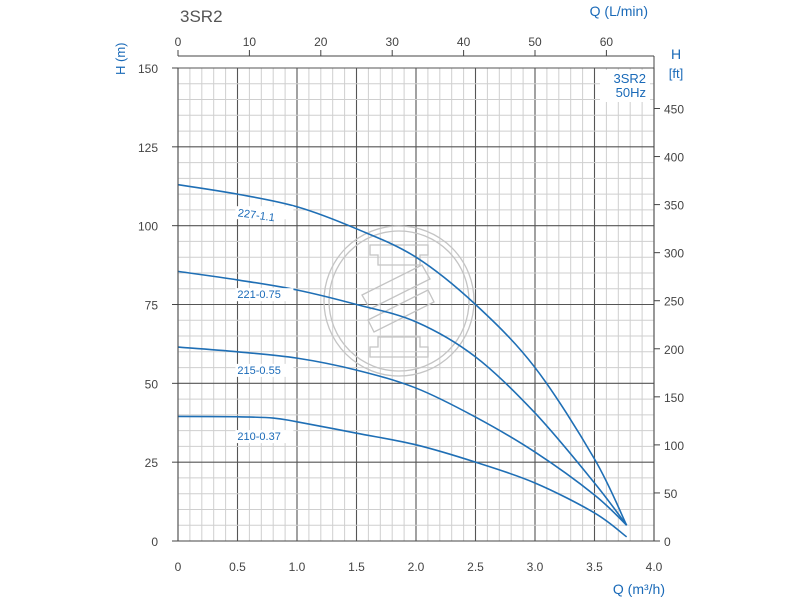  I want to click on y2-tick-label: 100, so click(674, 446).